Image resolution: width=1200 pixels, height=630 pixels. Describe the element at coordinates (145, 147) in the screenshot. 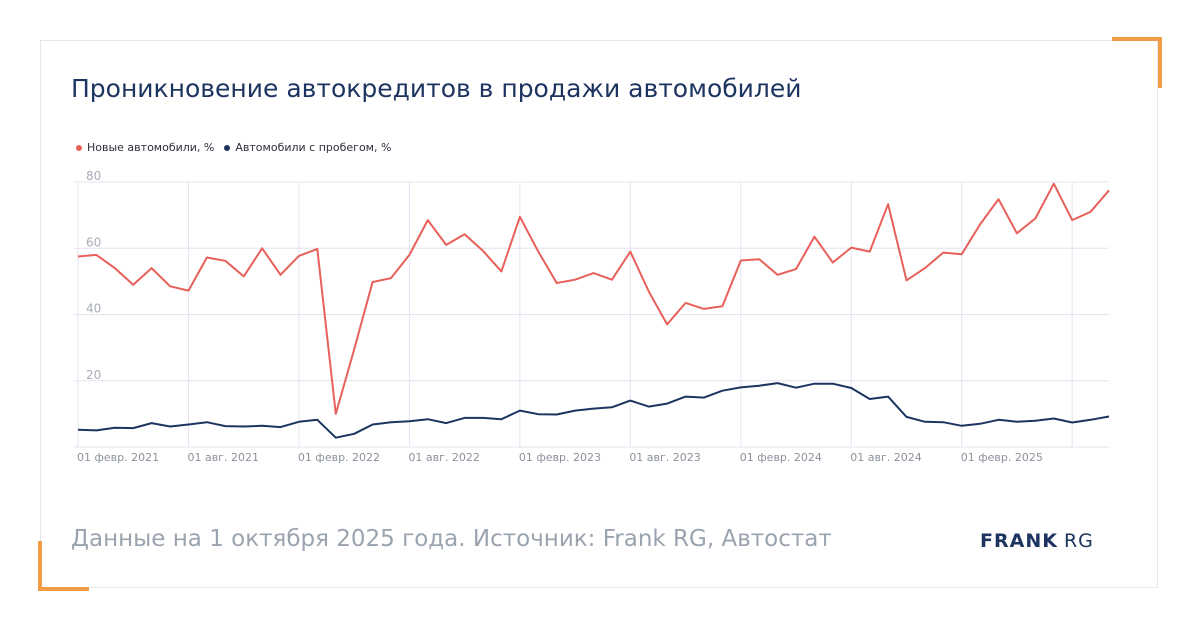

I see `legend-item-new-cars: Новые автомобили, %` at that location.